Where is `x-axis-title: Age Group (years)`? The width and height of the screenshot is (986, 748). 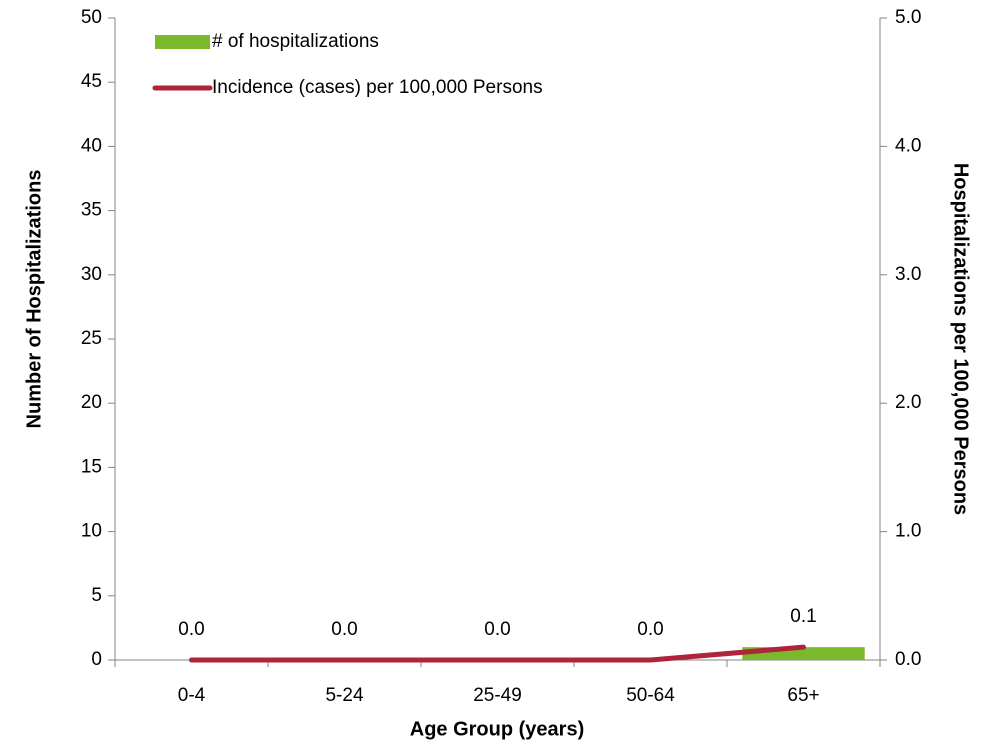
x-axis-title: Age Group (years) is located at coordinates (497, 729).